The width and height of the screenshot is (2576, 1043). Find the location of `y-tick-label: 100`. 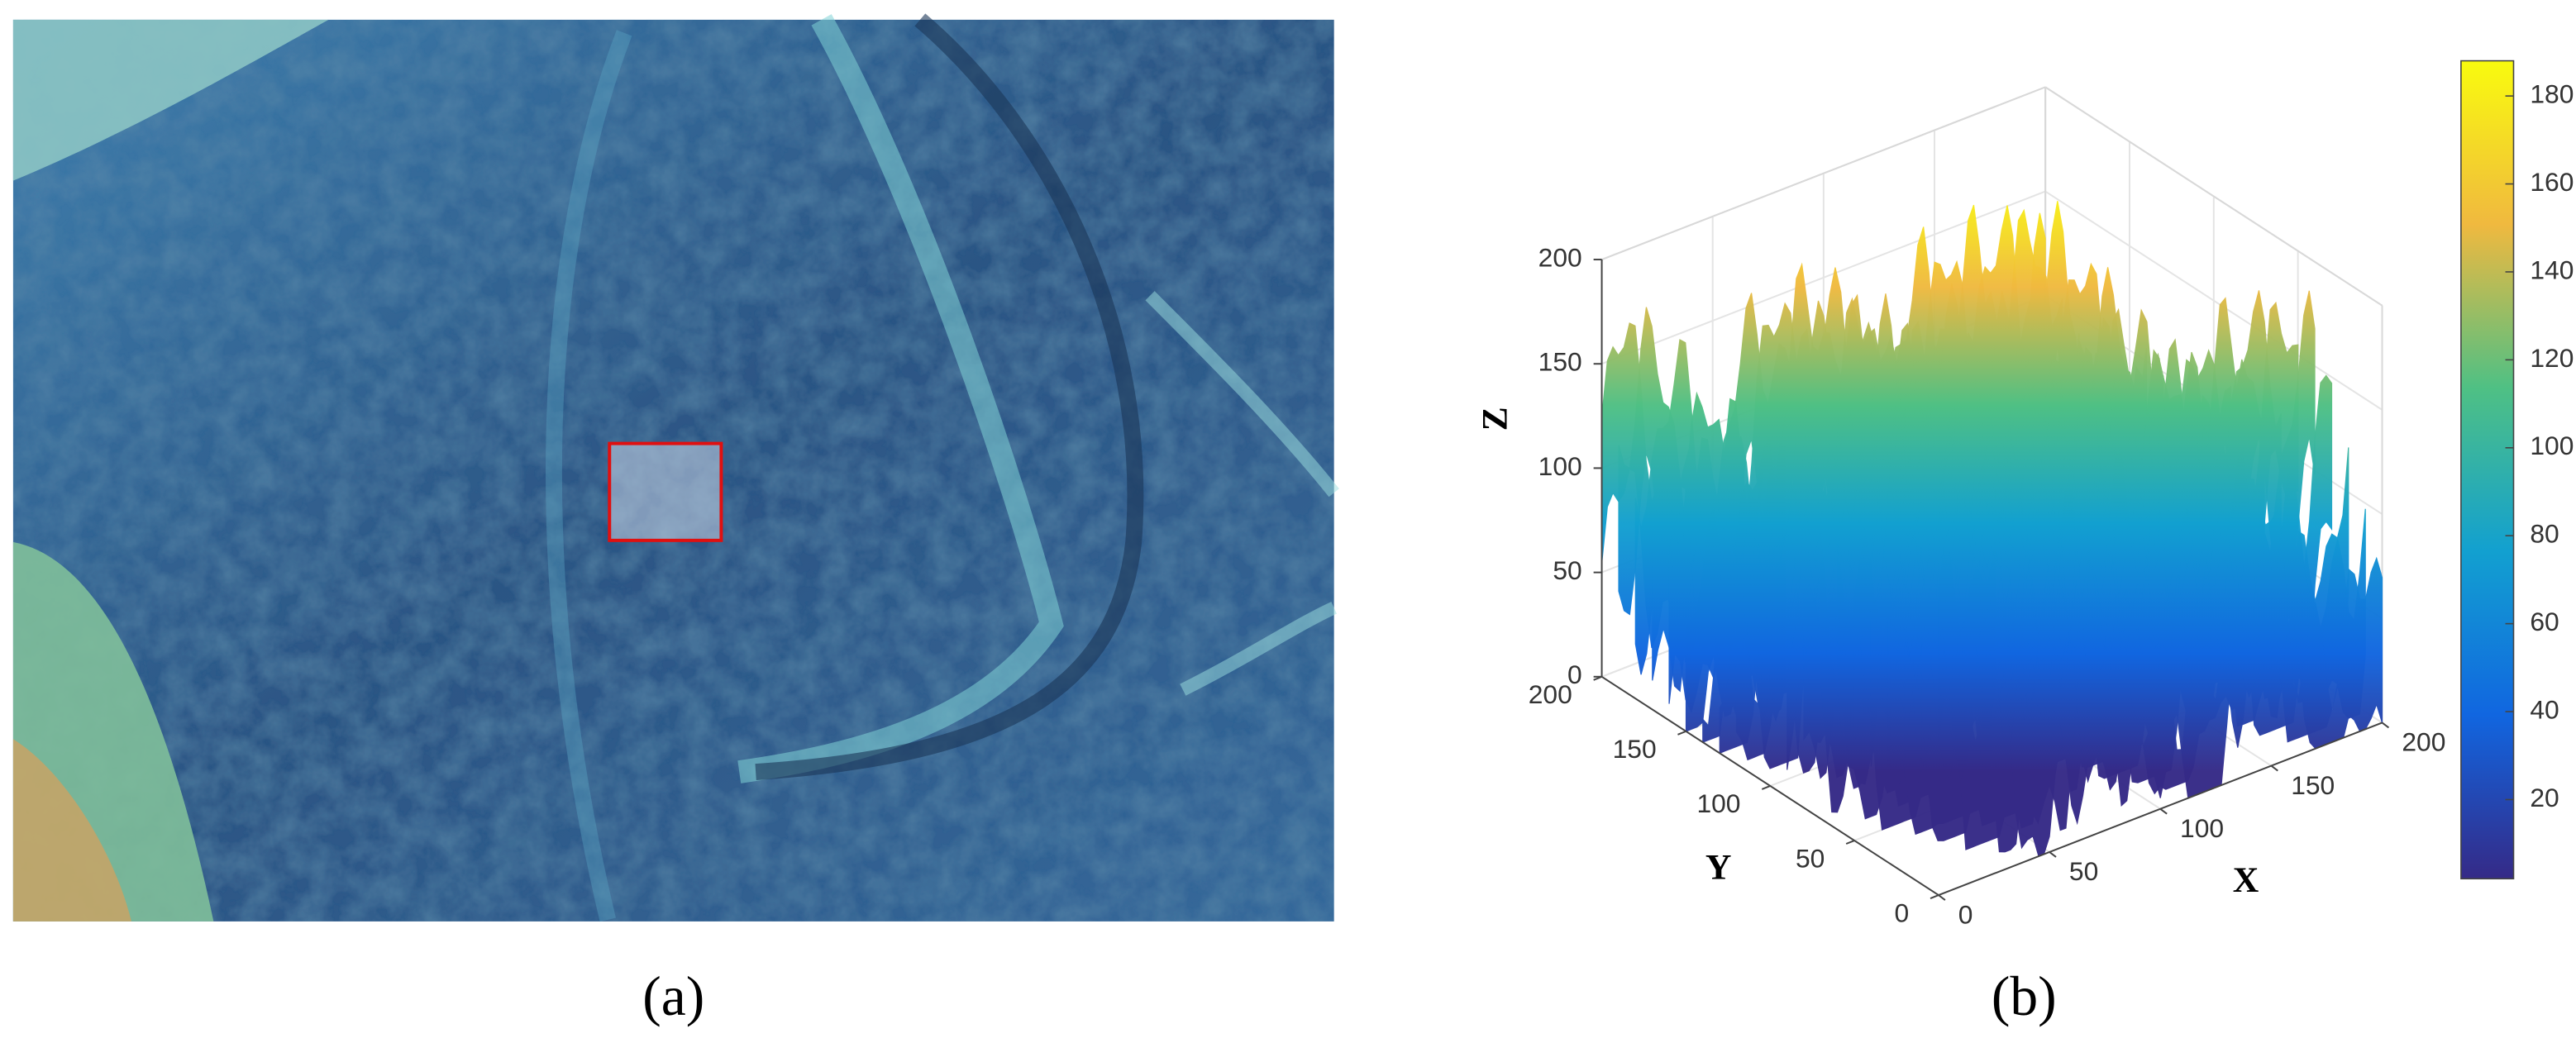

y-tick-label: 100 is located at coordinates (1718, 803).